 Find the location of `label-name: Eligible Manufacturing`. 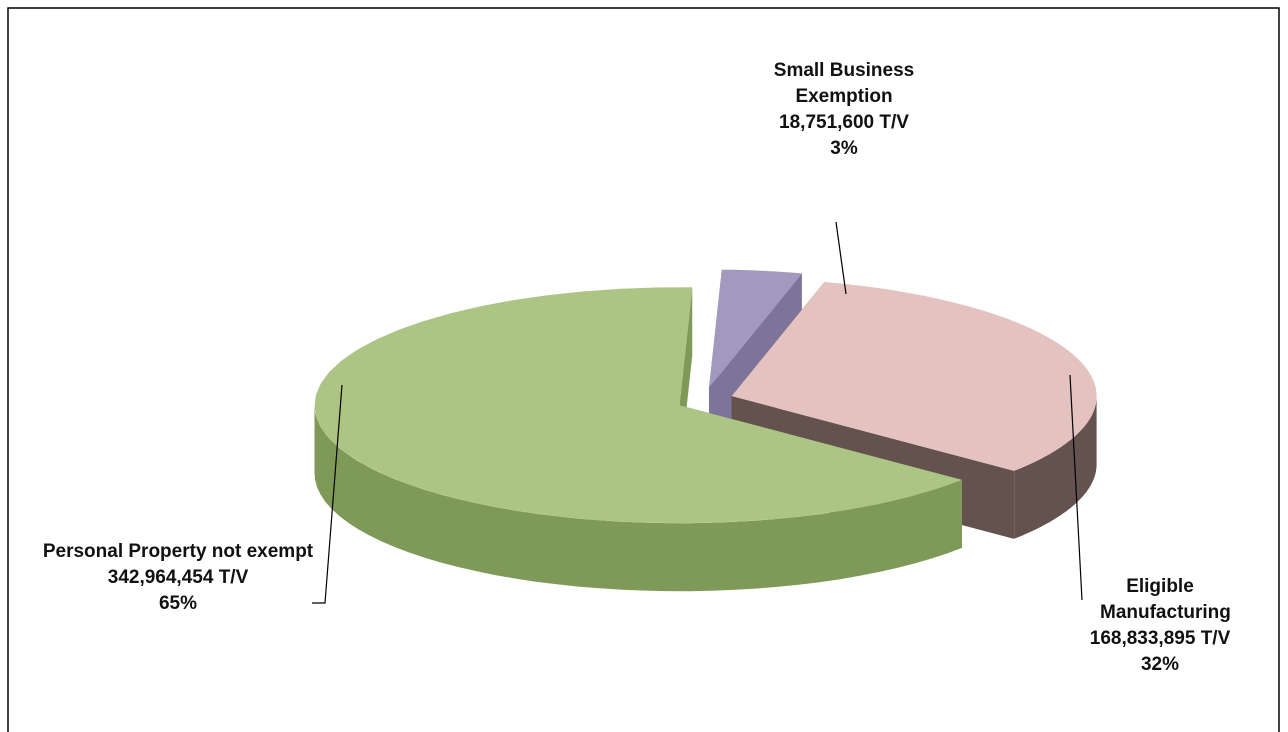

label-name: Eligible Manufacturing is located at coordinates (1165, 599).